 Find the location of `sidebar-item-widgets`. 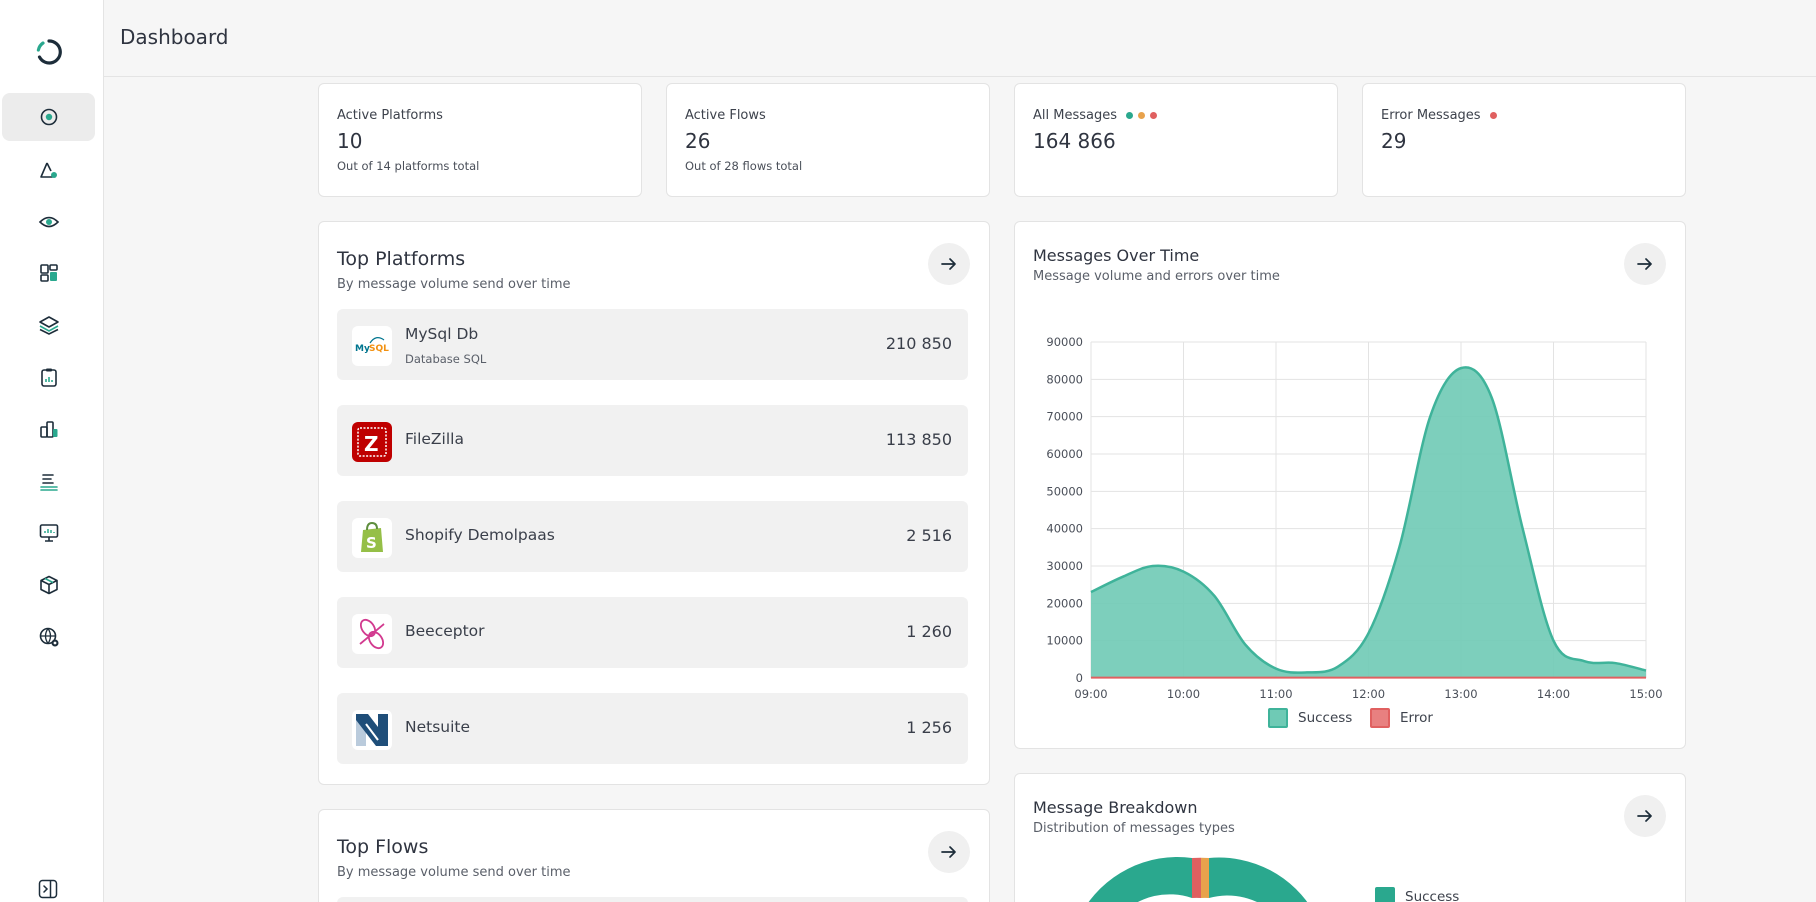

sidebar-item-widgets is located at coordinates (48, 273).